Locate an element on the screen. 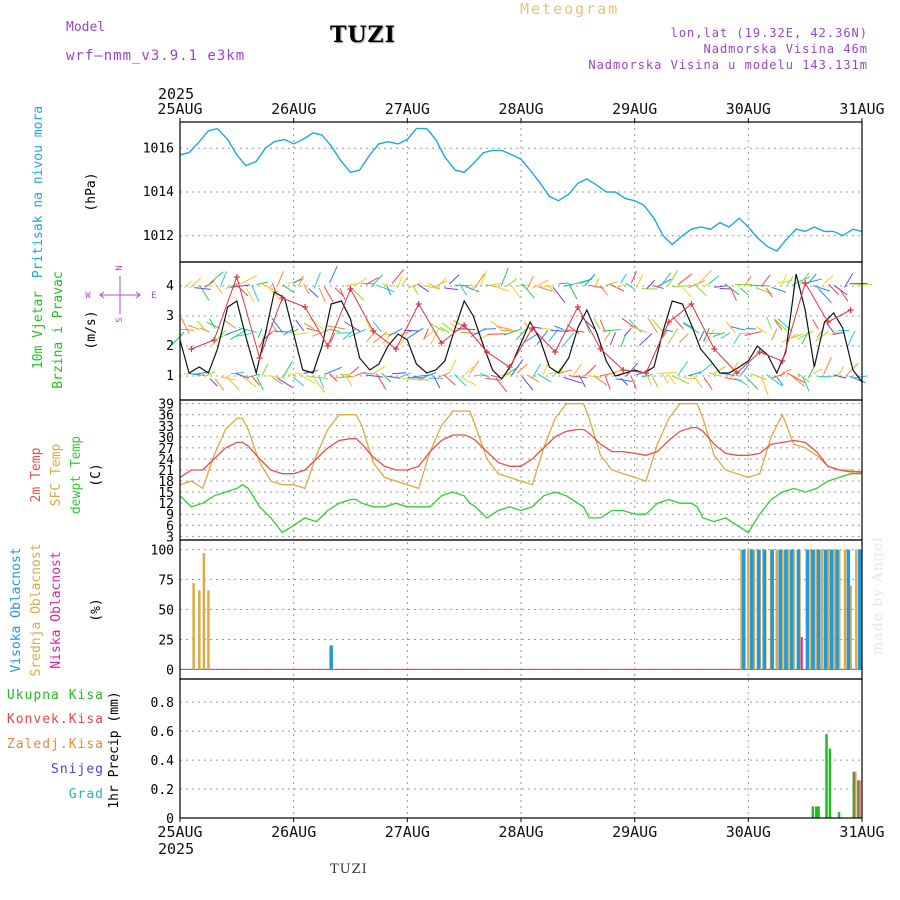  wind-unit-label: (m/s) is located at coordinates (91, 329).